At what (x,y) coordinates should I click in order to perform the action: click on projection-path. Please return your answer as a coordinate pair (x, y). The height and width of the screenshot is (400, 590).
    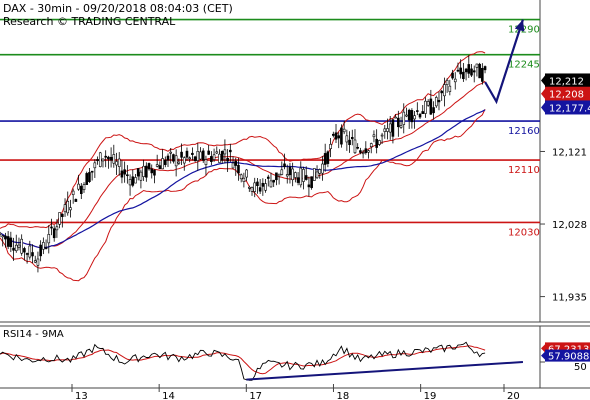
    Looking at the image, I should click on (504, 62).